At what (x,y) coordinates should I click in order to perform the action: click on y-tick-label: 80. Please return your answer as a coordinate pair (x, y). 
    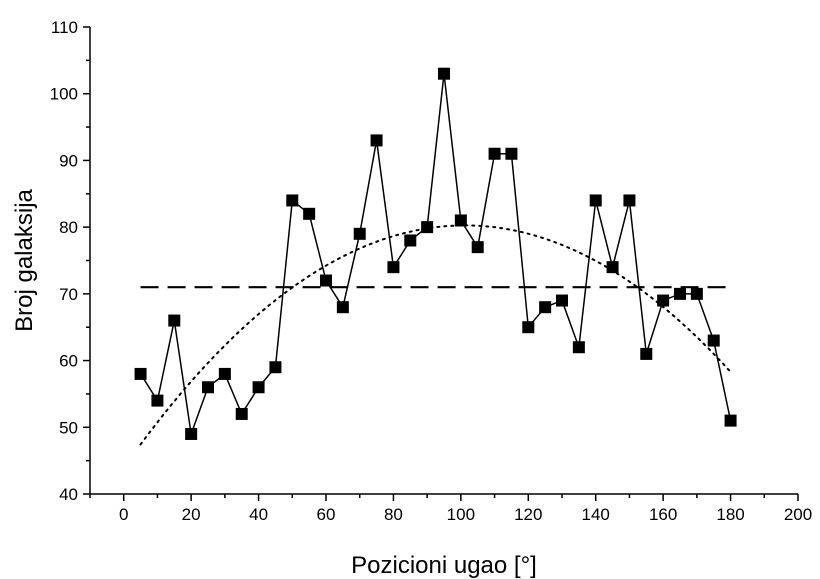
    Looking at the image, I should click on (68, 227).